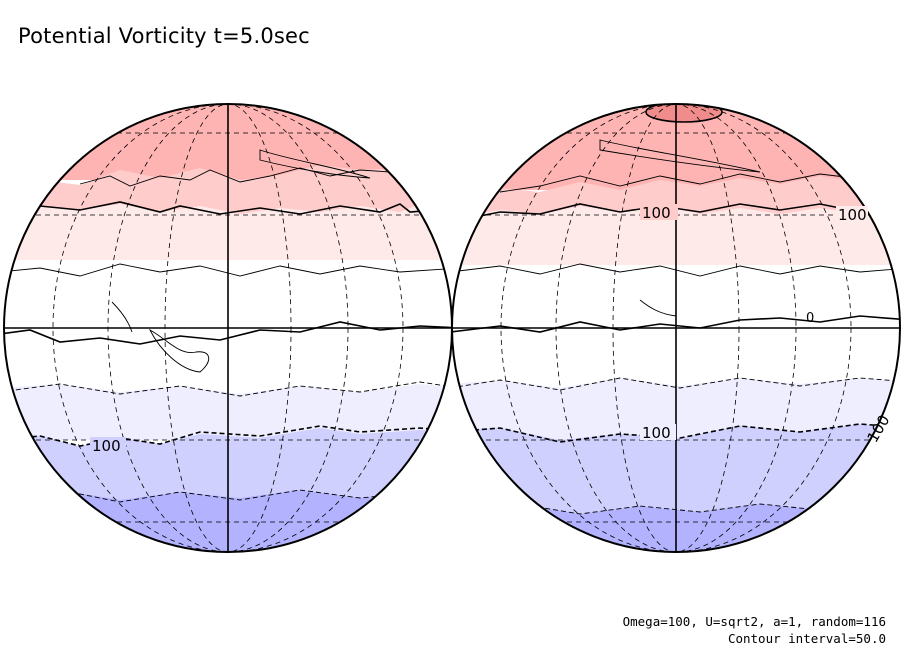 This screenshot has width=904, height=654. I want to click on contour-label: 0, so click(810, 318).